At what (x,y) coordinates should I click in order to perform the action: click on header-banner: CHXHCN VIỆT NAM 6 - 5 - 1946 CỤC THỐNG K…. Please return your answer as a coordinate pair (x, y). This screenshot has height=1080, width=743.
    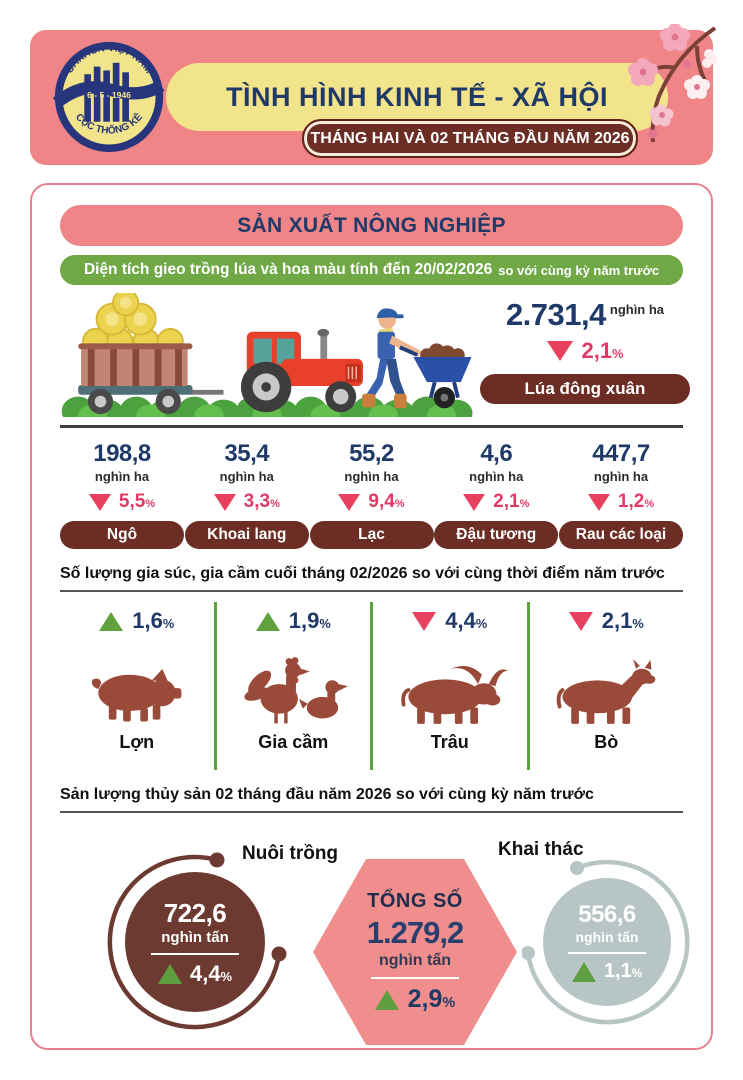
    Looking at the image, I should click on (373, 94).